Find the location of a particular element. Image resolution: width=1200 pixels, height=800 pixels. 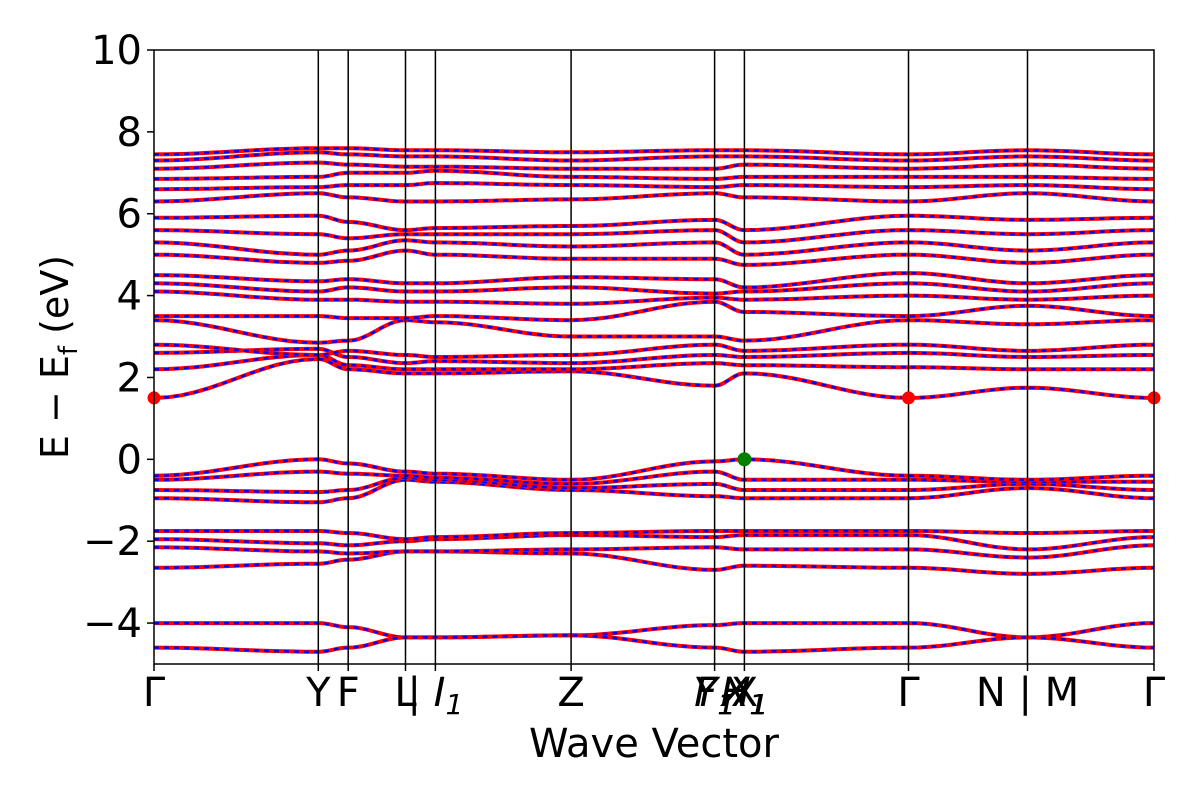

band-17-spin-down is located at coordinates (654, 298).